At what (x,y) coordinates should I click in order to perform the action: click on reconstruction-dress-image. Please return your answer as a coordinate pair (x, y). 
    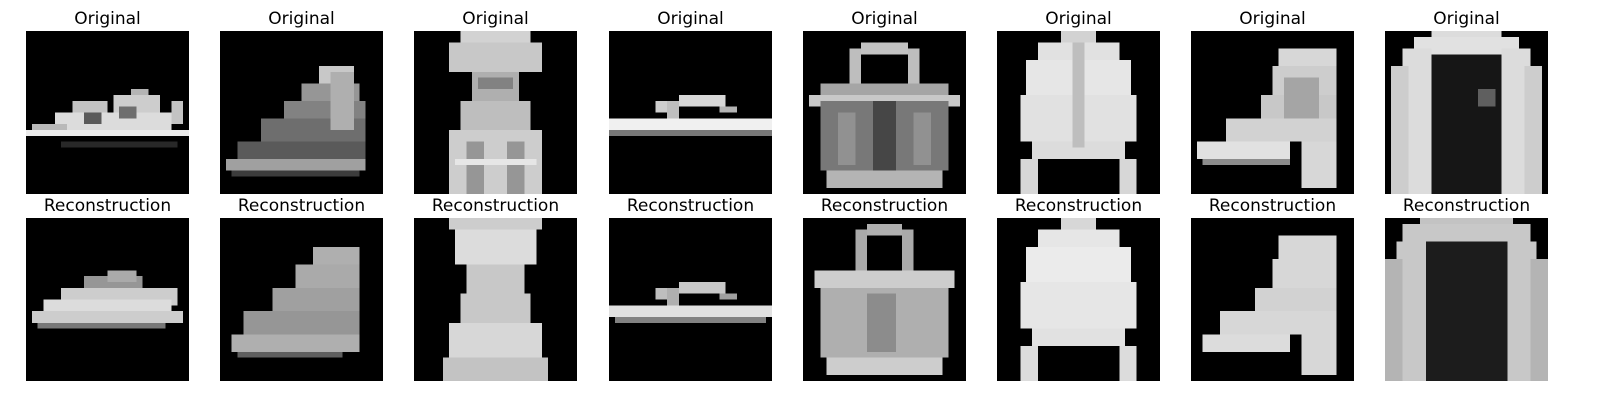
    Looking at the image, I should click on (495, 299).